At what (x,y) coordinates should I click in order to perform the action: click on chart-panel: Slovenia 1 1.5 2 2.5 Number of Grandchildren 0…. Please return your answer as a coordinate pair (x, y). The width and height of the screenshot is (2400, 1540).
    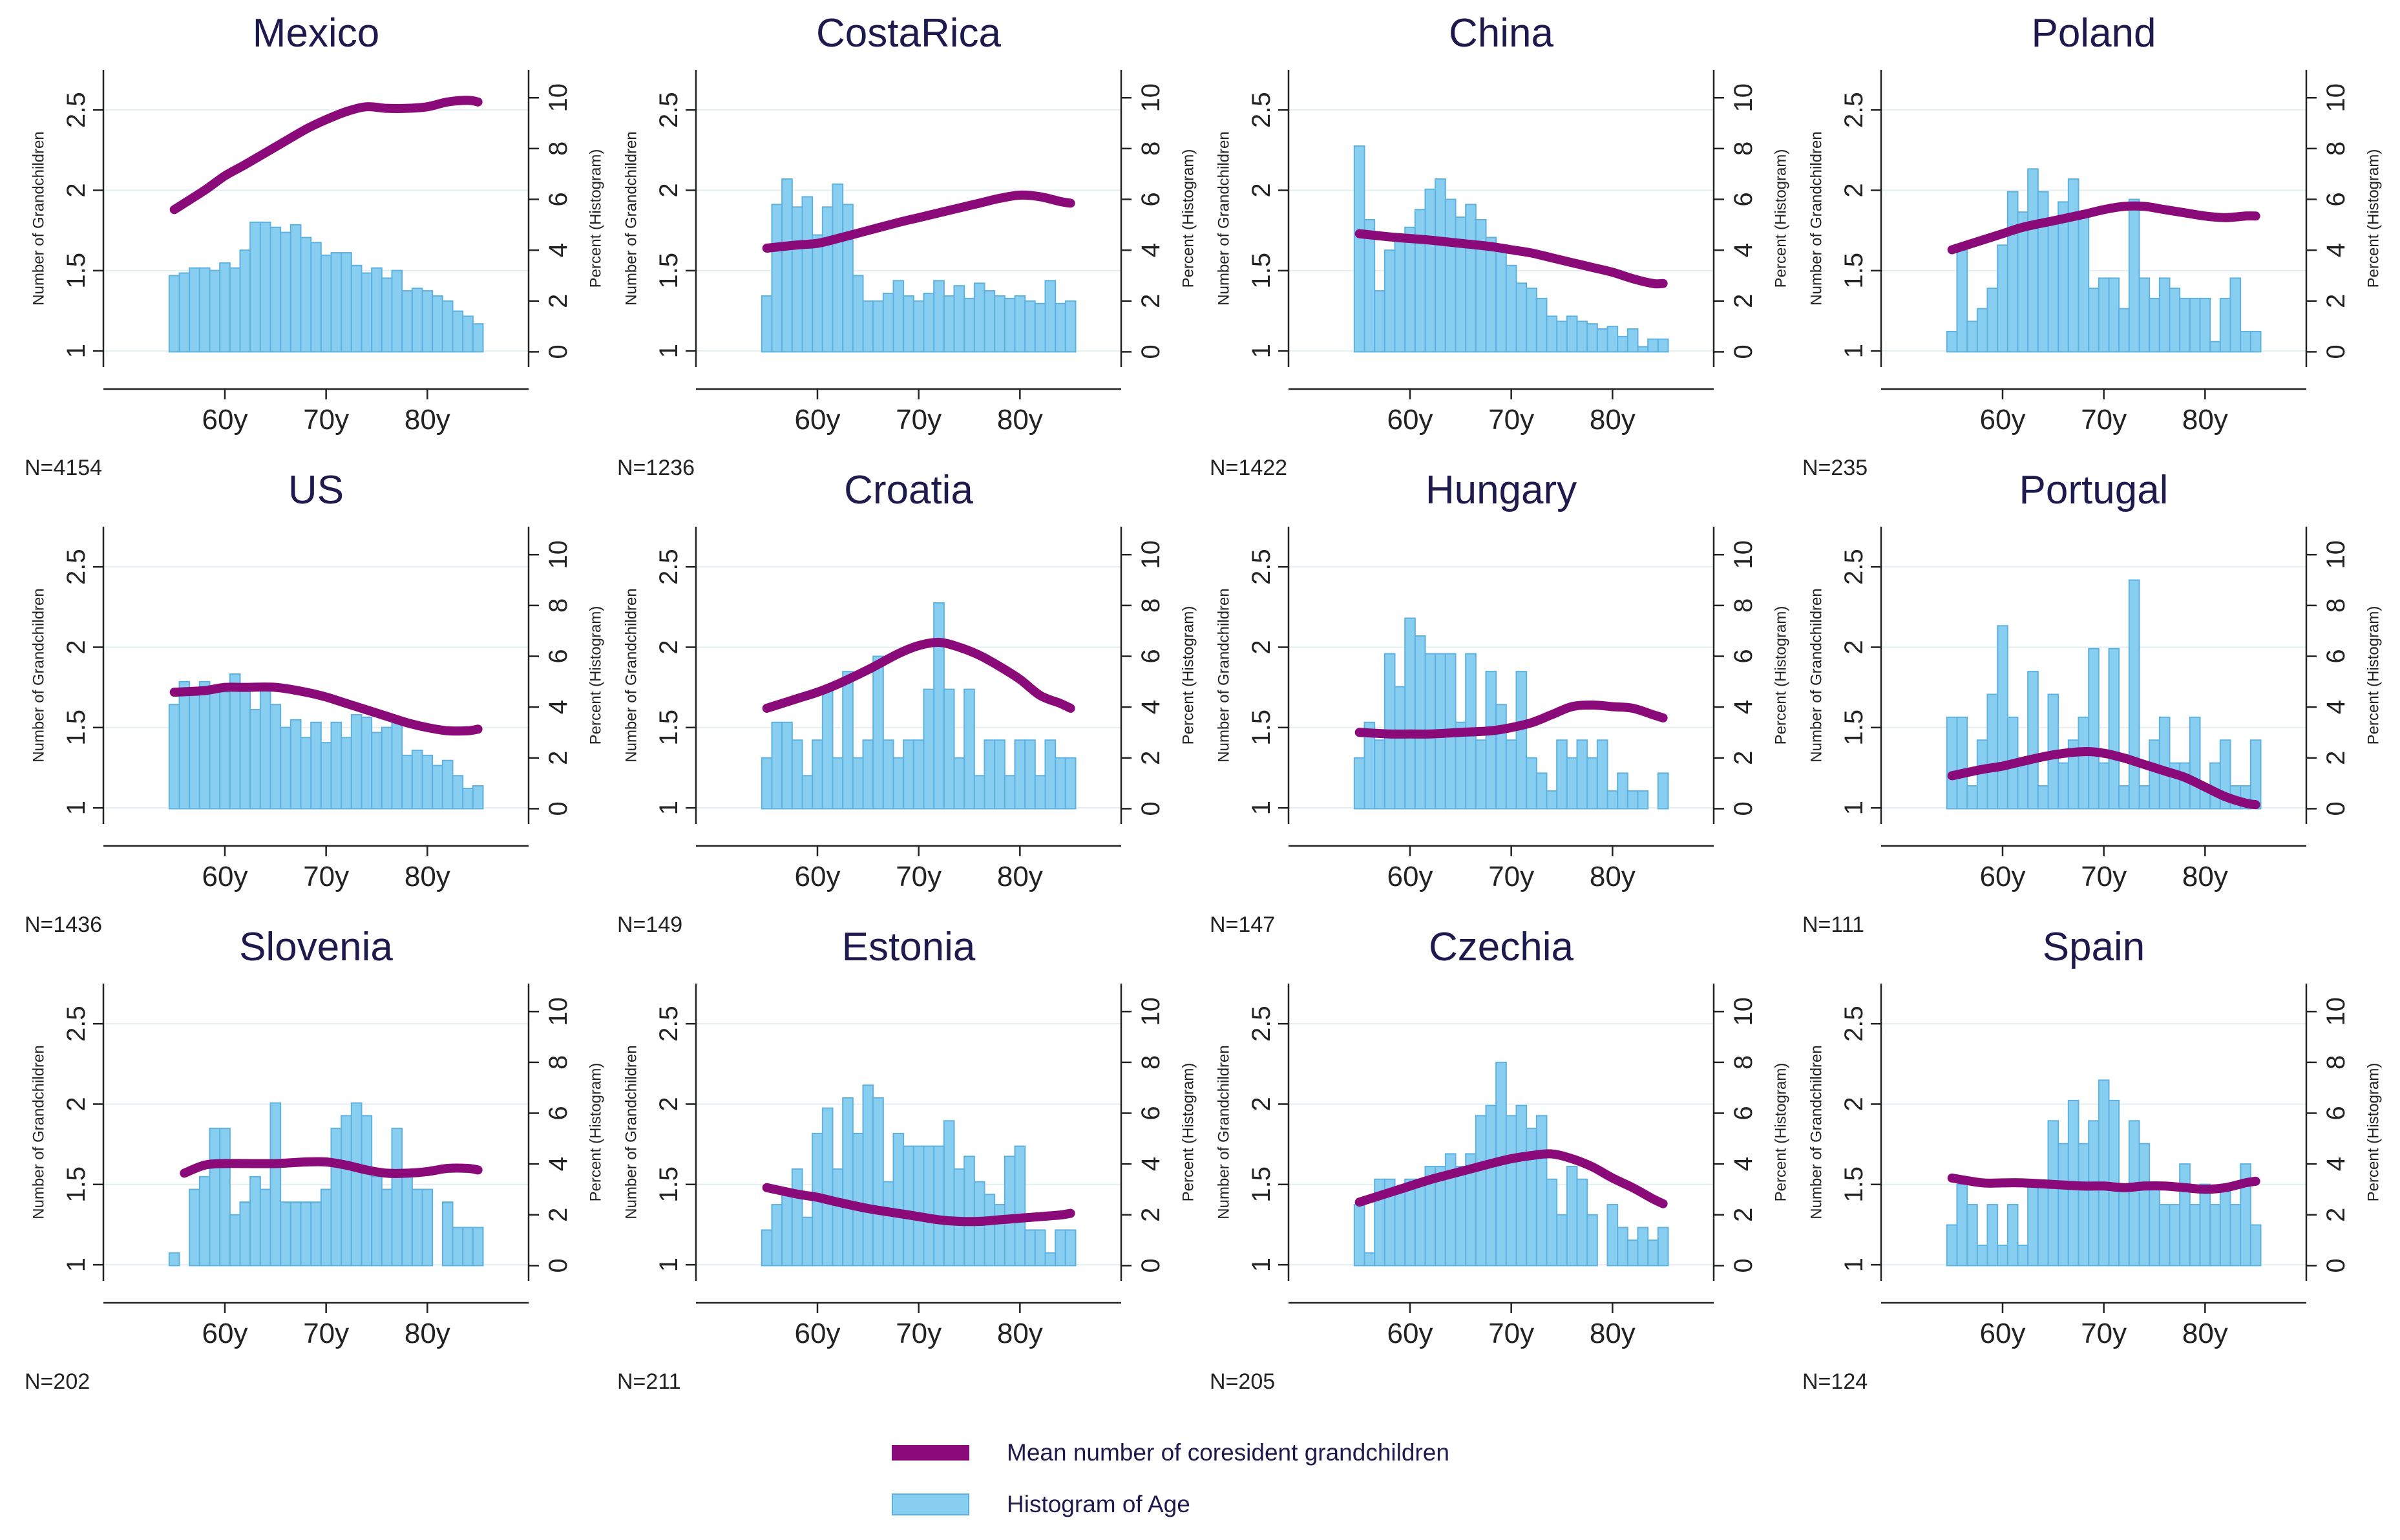
    Looking at the image, I should click on (315, 1159).